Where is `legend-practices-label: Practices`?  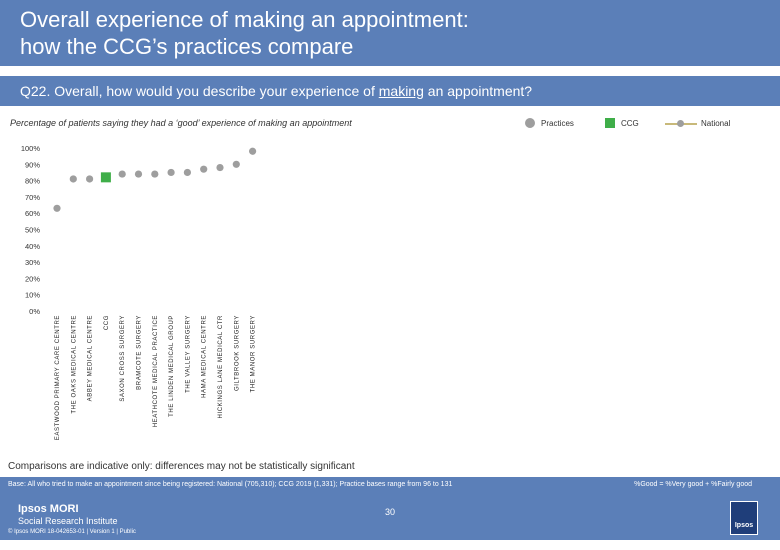 legend-practices-label: Practices is located at coordinates (557, 123).